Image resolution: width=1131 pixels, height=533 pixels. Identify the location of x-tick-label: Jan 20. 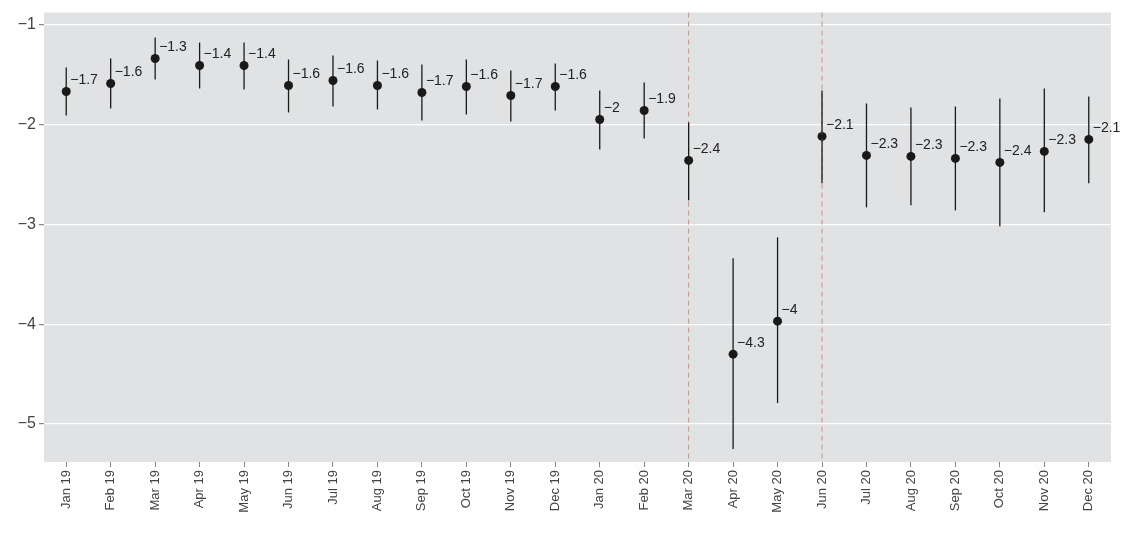
(599, 490).